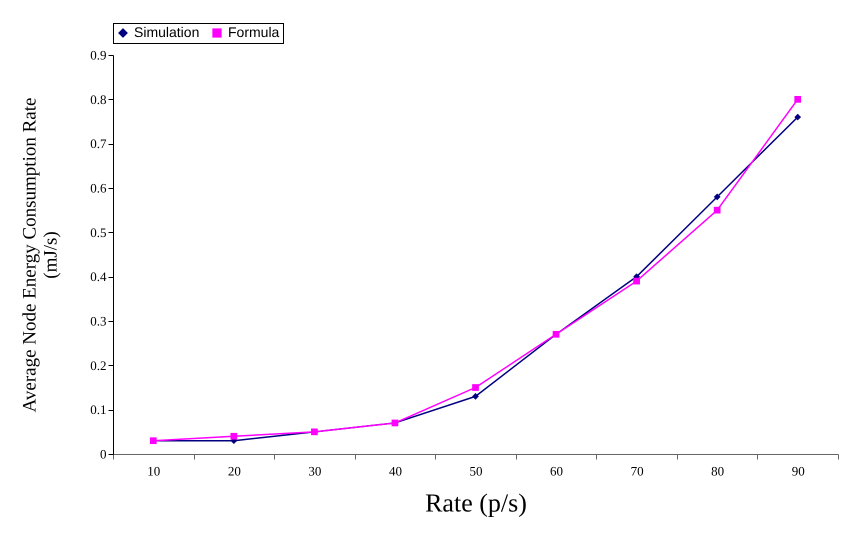  I want to click on legend-label: Formula, so click(254, 32).